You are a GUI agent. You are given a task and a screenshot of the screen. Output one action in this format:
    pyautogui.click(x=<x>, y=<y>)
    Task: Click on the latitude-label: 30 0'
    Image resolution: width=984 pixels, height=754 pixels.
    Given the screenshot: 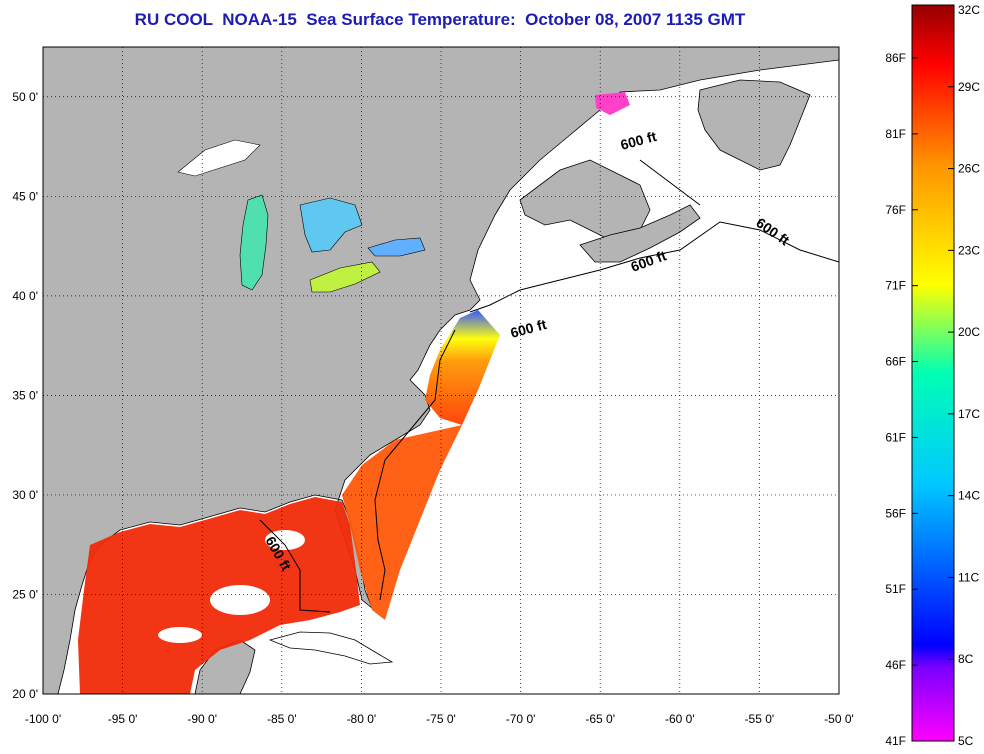 What is the action you would take?
    pyautogui.click(x=25, y=495)
    